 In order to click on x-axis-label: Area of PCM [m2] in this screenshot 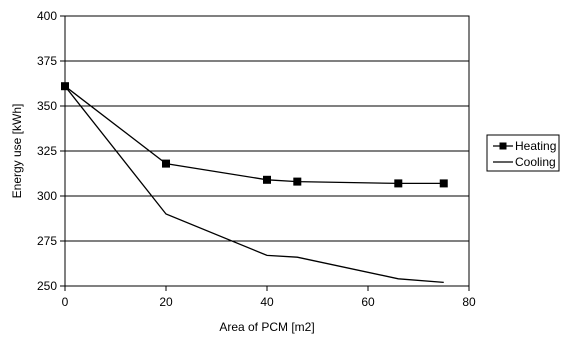, I will do `click(266, 327)`.